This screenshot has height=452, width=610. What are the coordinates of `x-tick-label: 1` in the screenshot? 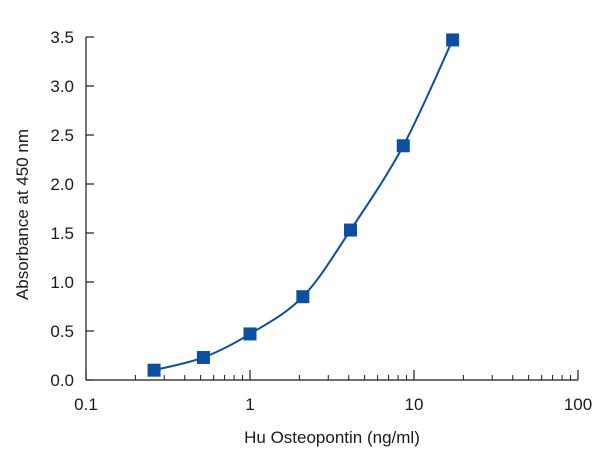 It's located at (249, 404).